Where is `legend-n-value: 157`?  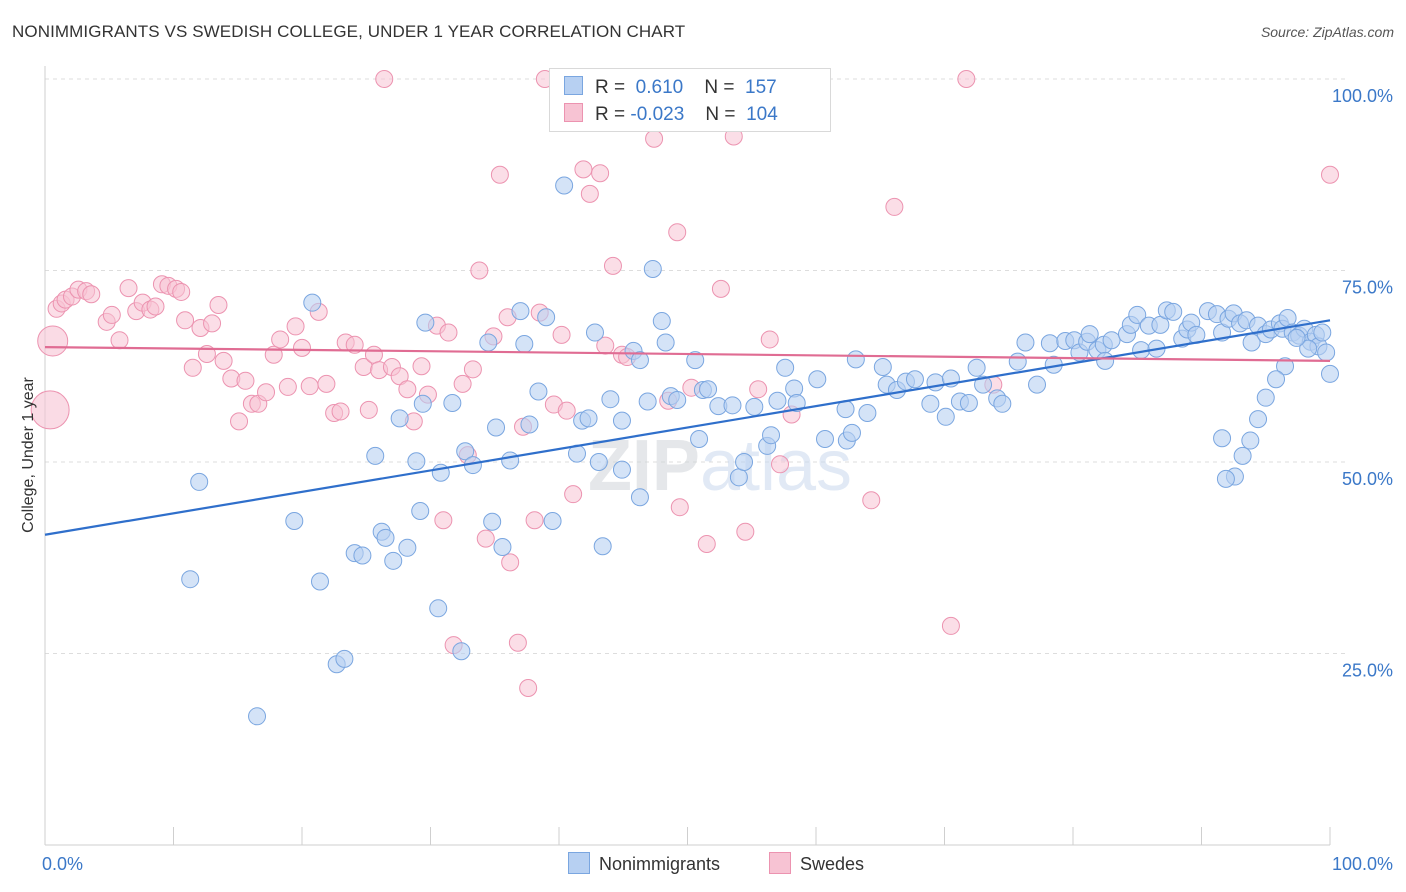 legend-n-value: 157 is located at coordinates (761, 87).